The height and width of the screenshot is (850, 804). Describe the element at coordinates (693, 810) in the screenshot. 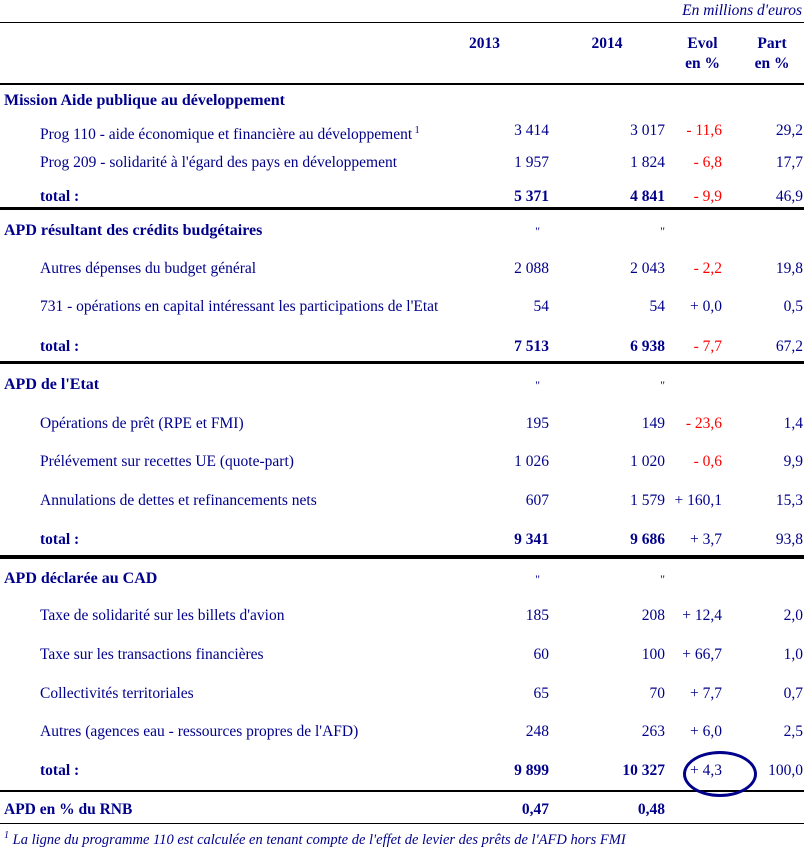

I see `rnb-value-evol` at that location.